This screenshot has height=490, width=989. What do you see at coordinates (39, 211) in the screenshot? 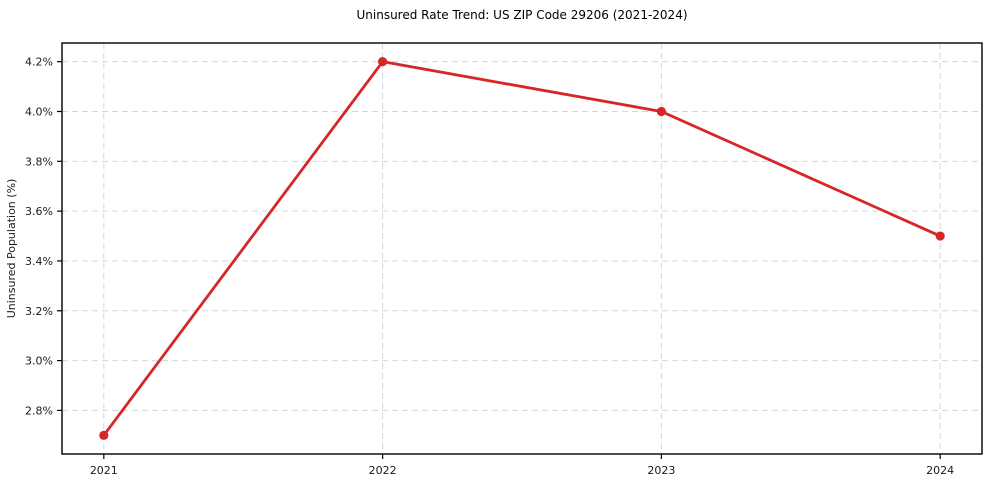
I see `y-tick-label: 3.6%` at bounding box center [39, 211].